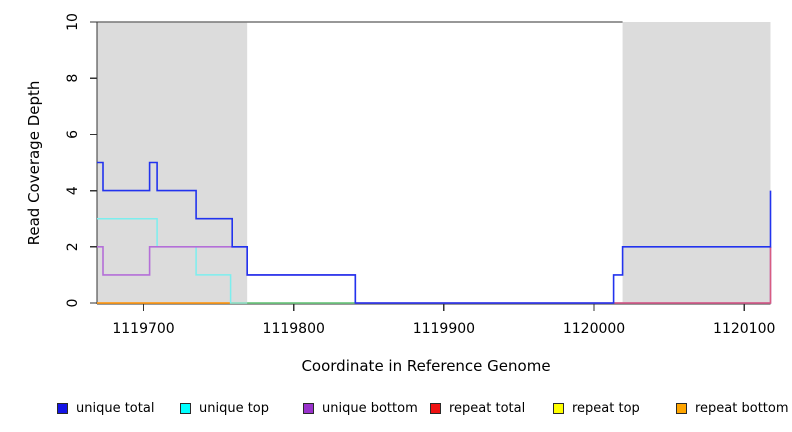 The width and height of the screenshot is (792, 432). Describe the element at coordinates (143, 329) in the screenshot. I see `x-tick-label: 1119700` at that location.